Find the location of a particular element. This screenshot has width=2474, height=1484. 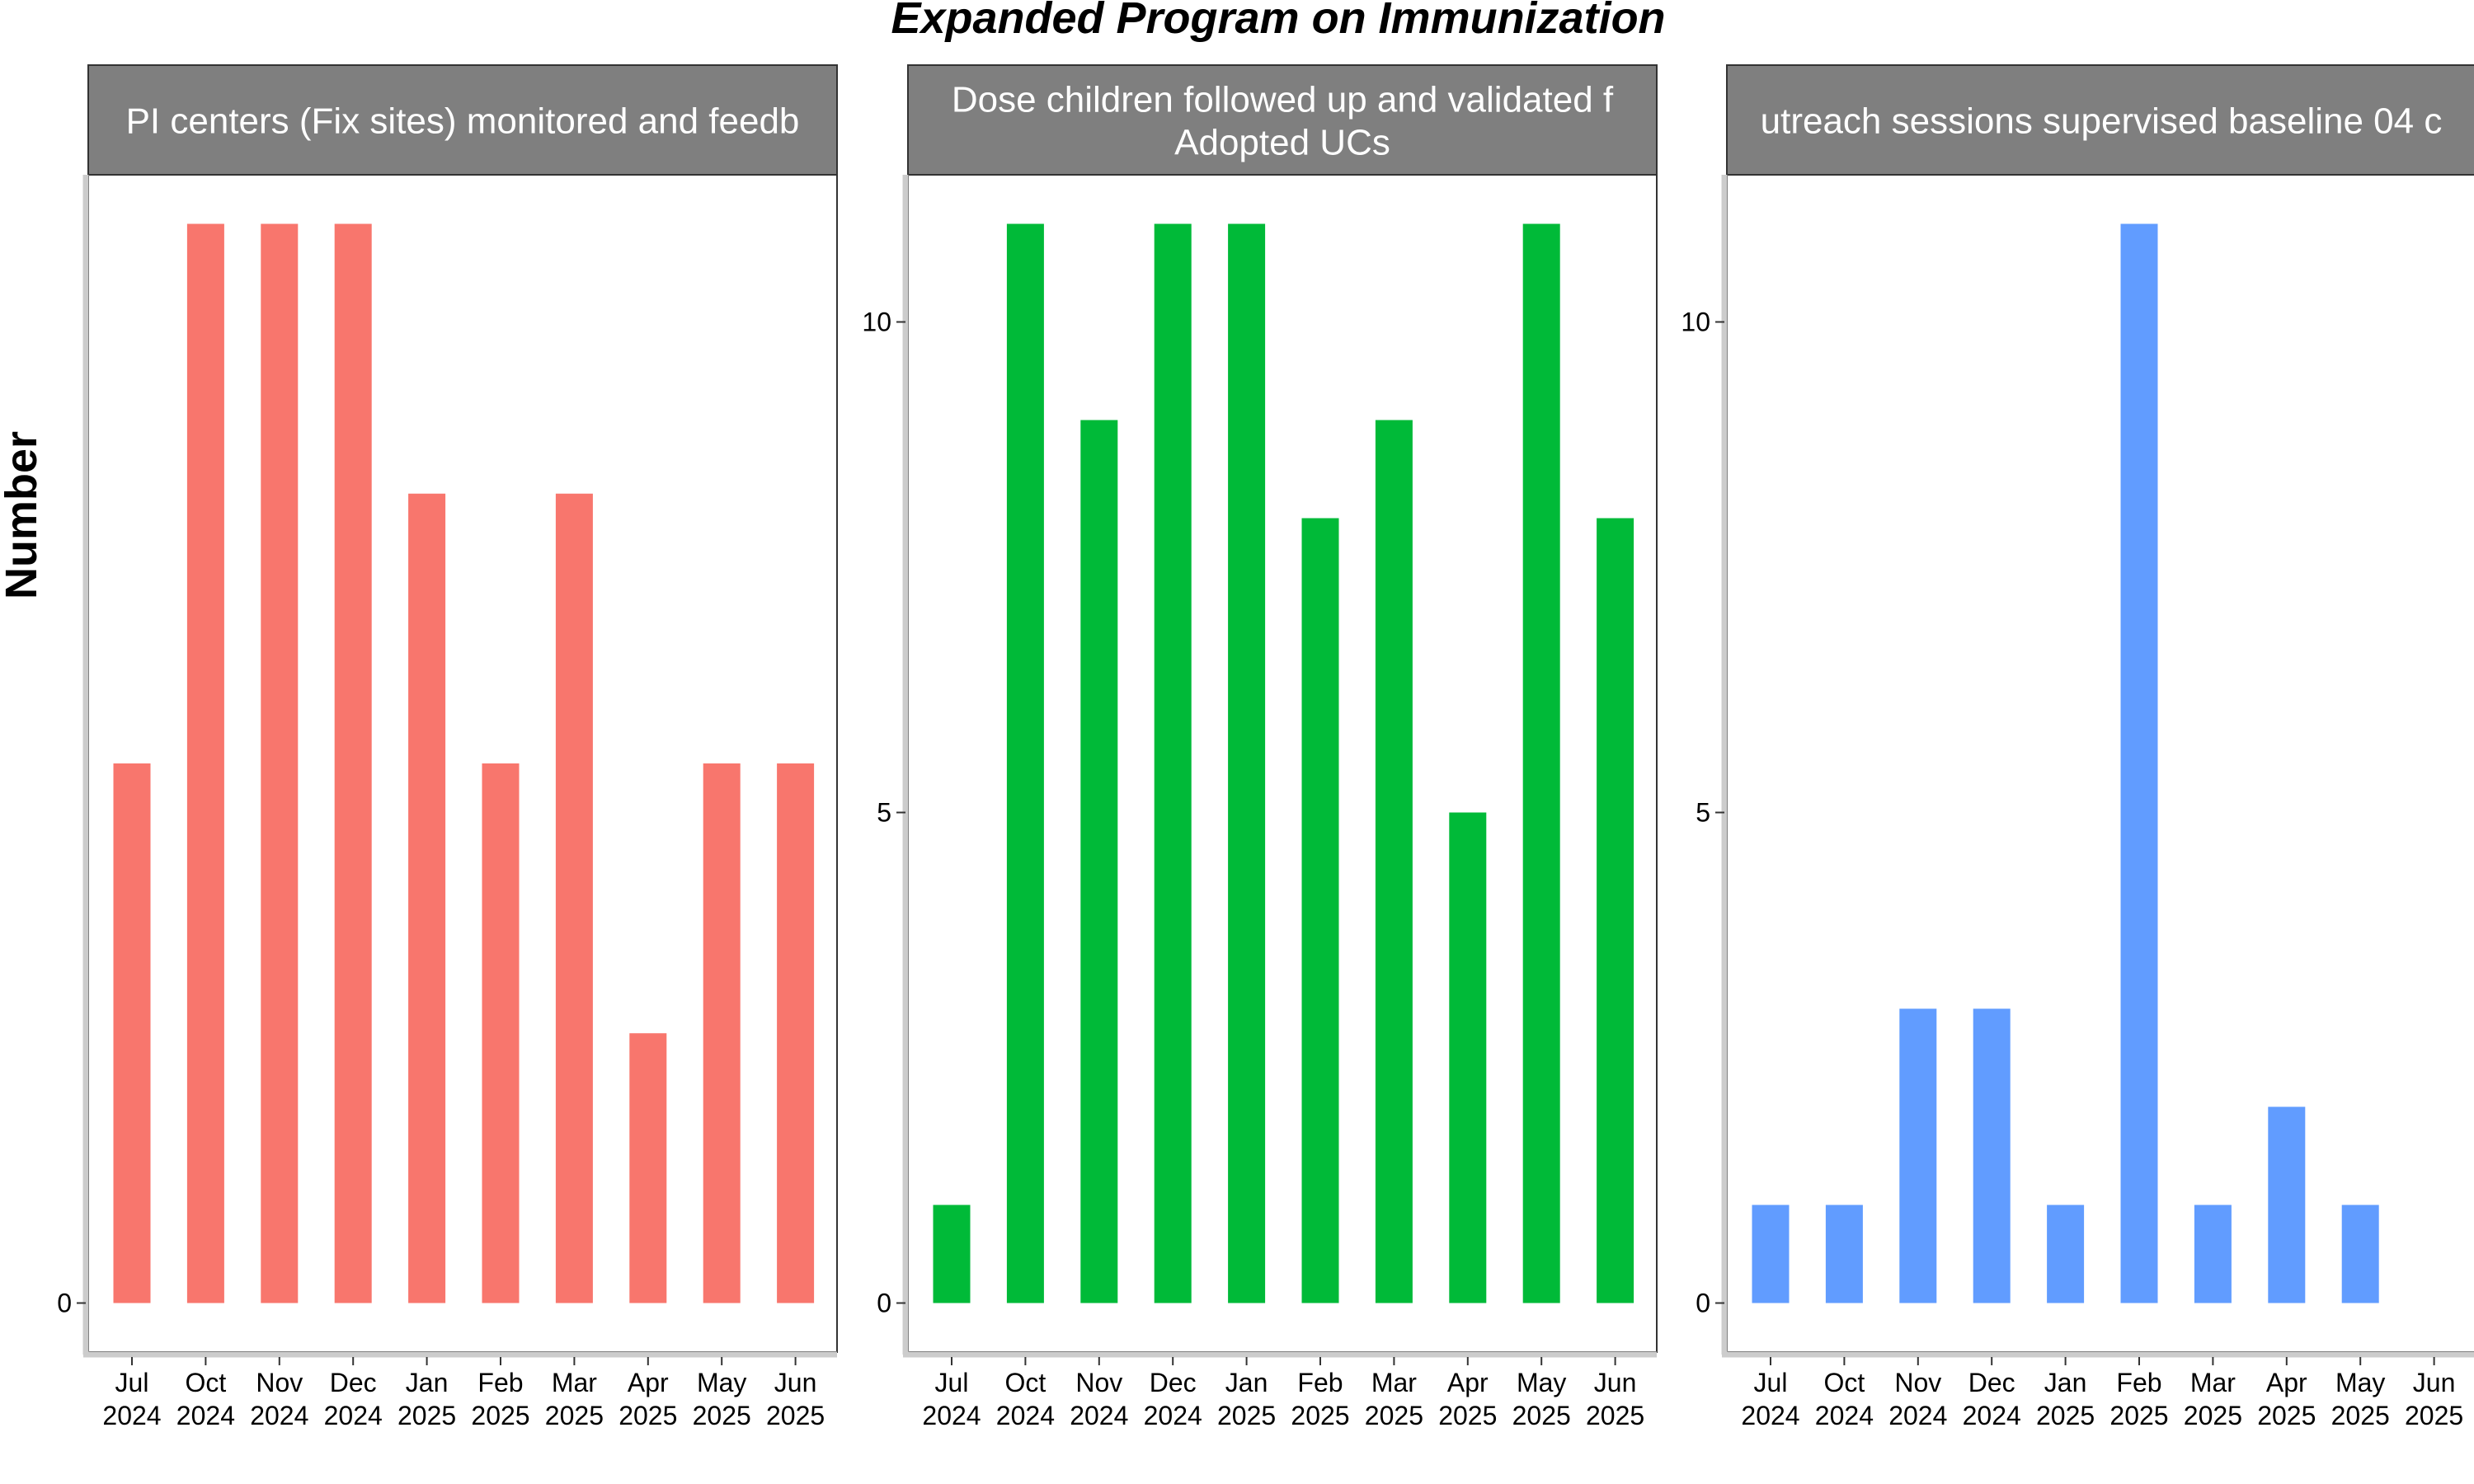

x-tick-label-month: Dec is located at coordinates (353, 1382).